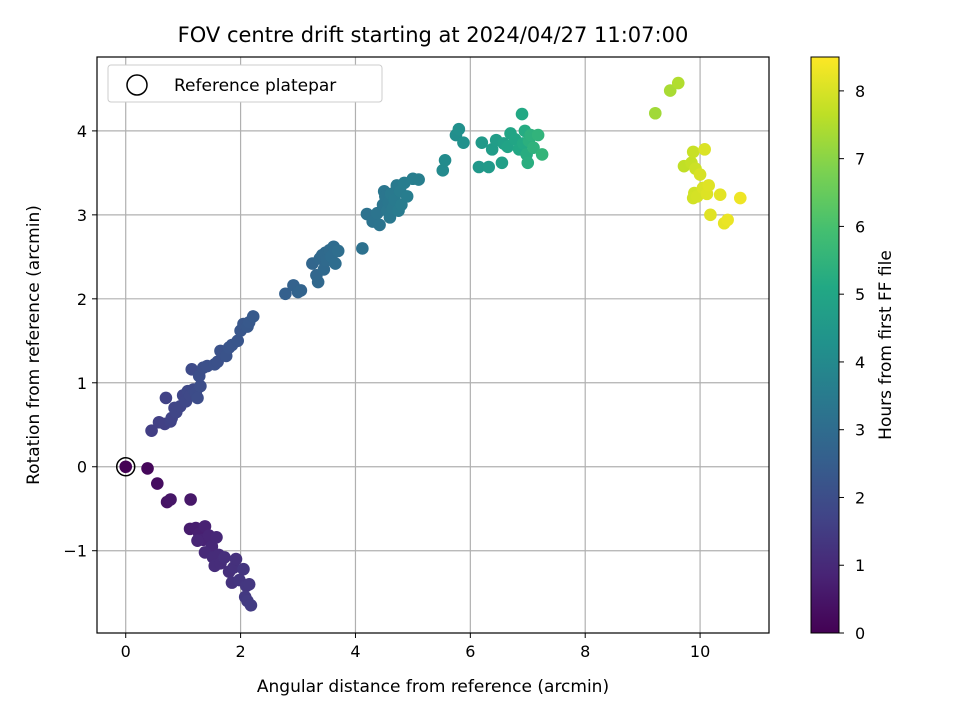  Describe the element at coordinates (82, 383) in the screenshot. I see `y-tick-label: 1` at that location.